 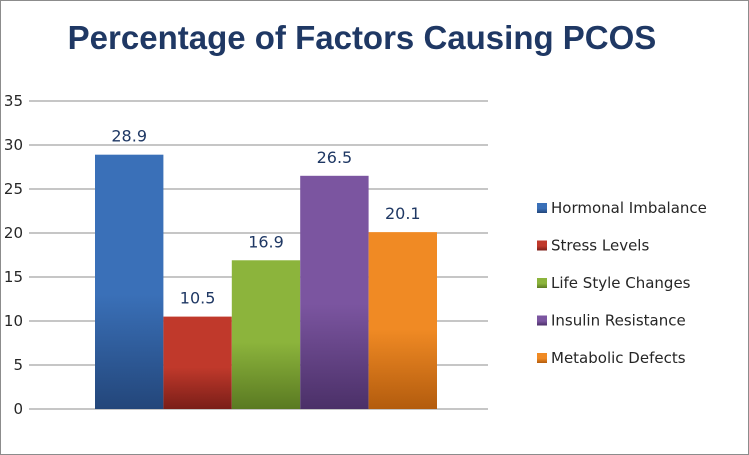 What do you see at coordinates (13, 321) in the screenshot?
I see `y-tick-label: 10` at bounding box center [13, 321].